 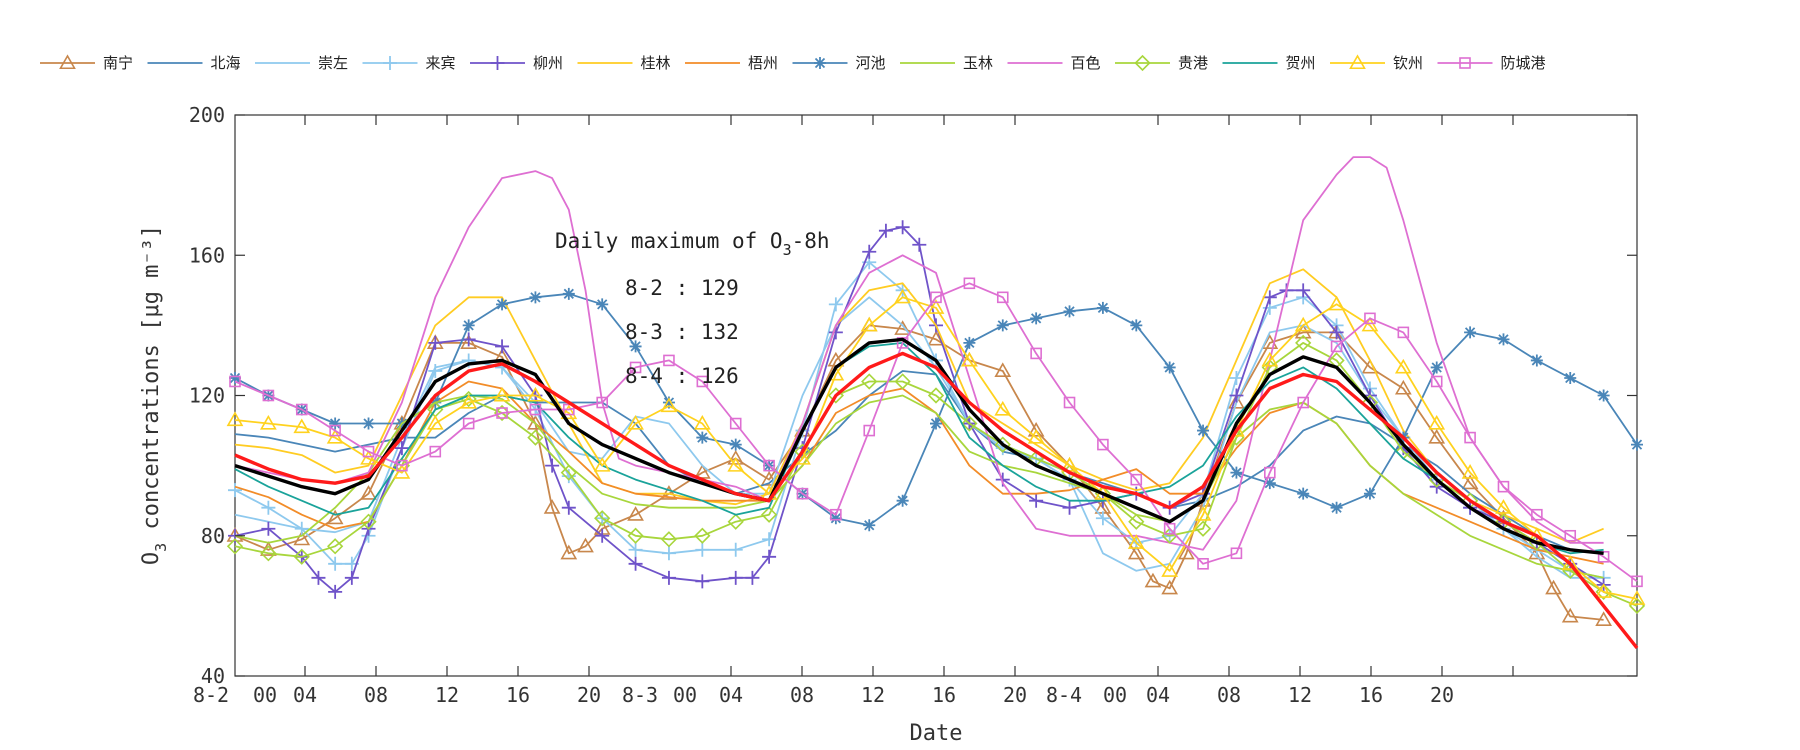 What do you see at coordinates (731, 63) in the screenshot?
I see `legend-entry: 梧州` at bounding box center [731, 63].